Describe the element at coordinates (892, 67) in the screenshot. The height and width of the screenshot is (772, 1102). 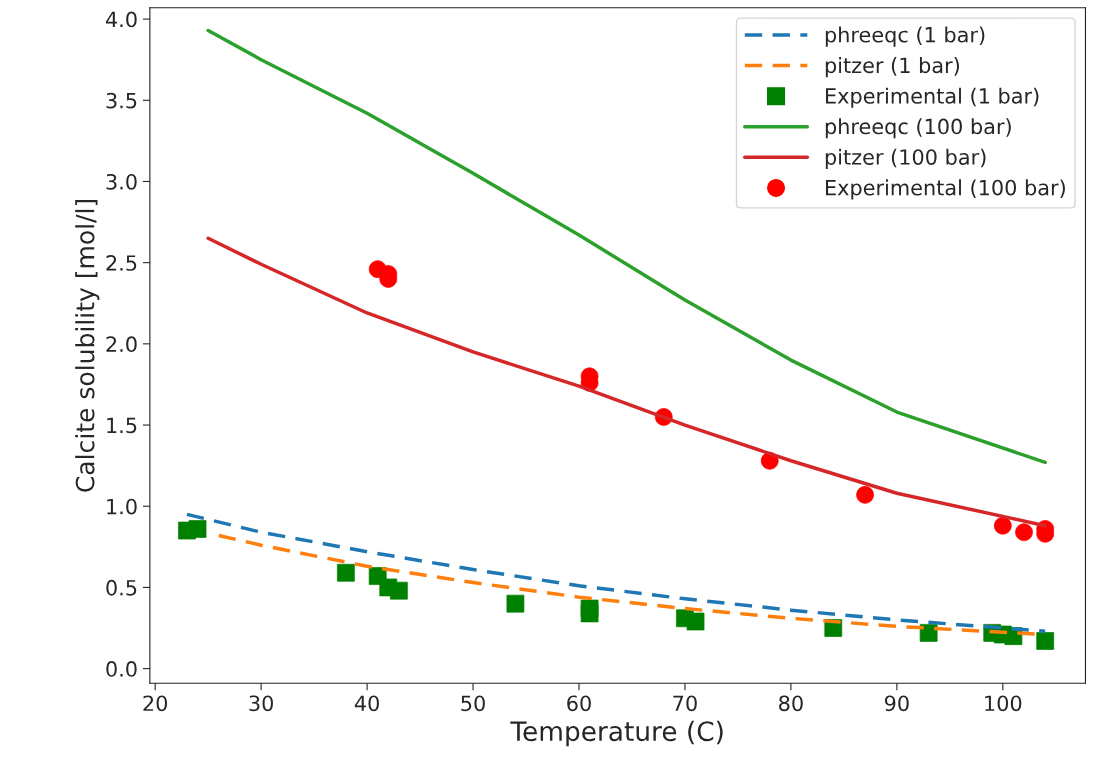
I see `legend-label: pitzer (1 bar)` at that location.